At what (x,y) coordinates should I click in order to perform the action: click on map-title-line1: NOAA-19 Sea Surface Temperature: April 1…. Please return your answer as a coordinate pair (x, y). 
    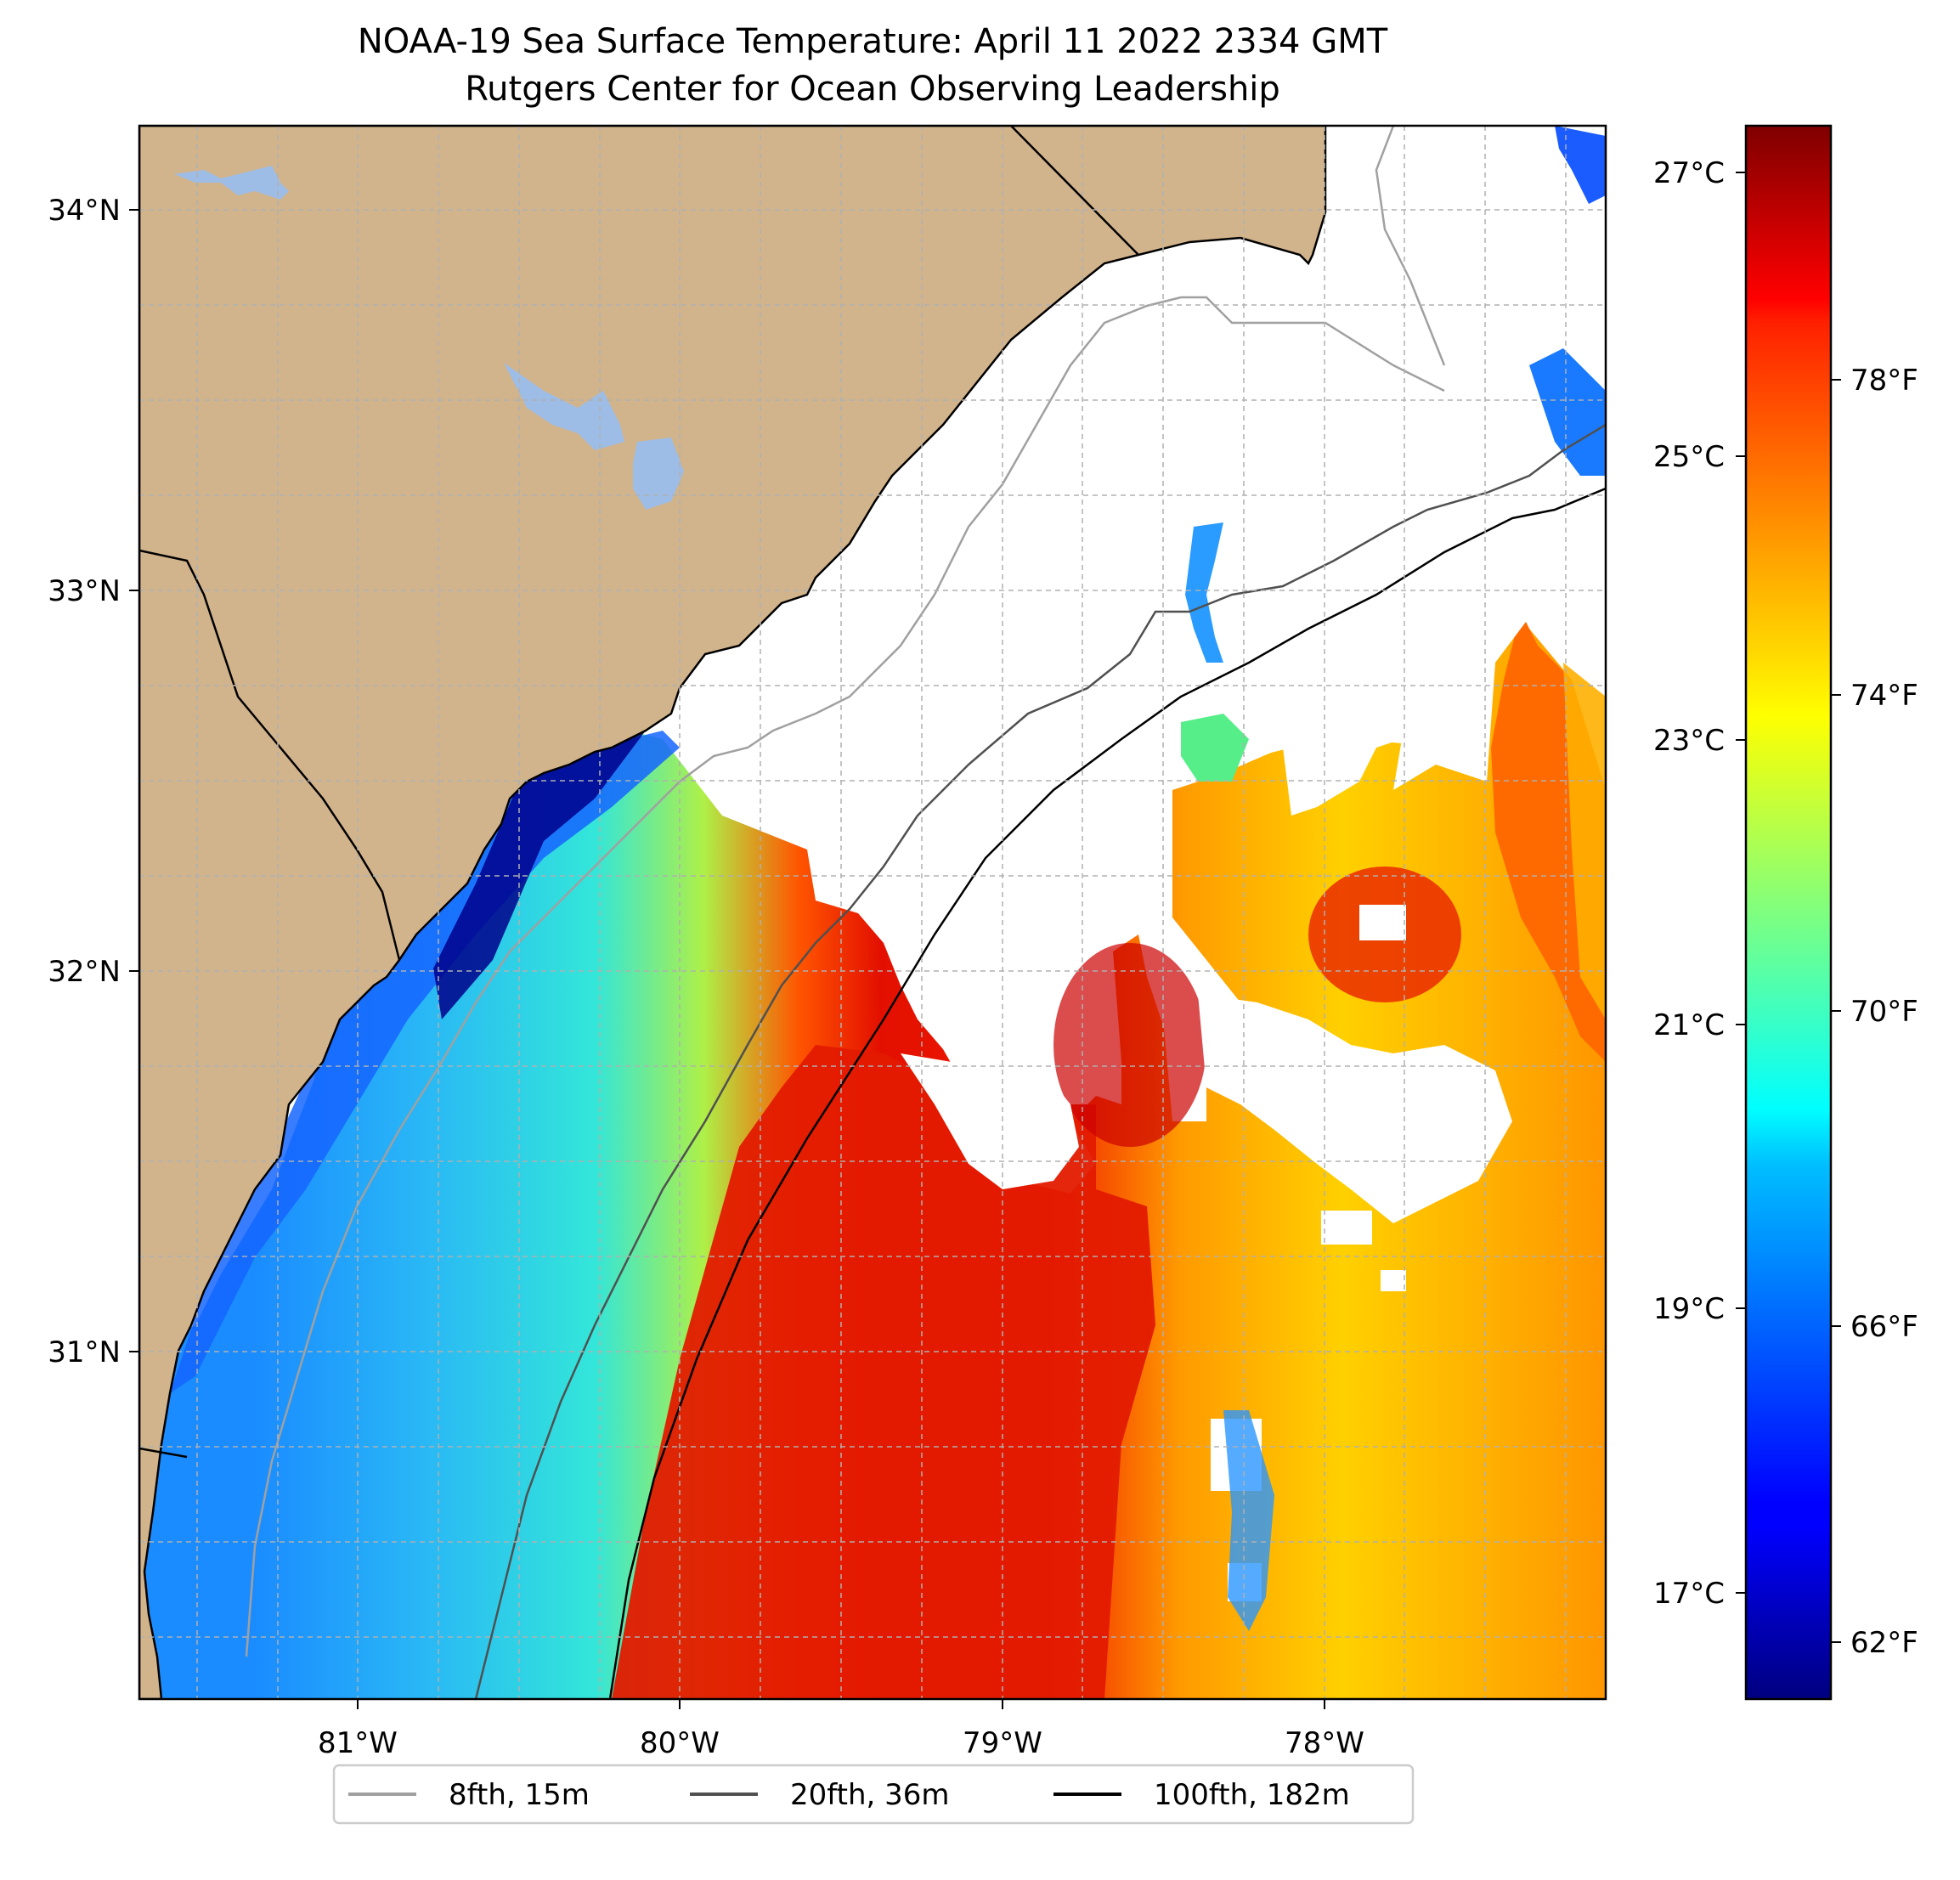
    Looking at the image, I should click on (873, 41).